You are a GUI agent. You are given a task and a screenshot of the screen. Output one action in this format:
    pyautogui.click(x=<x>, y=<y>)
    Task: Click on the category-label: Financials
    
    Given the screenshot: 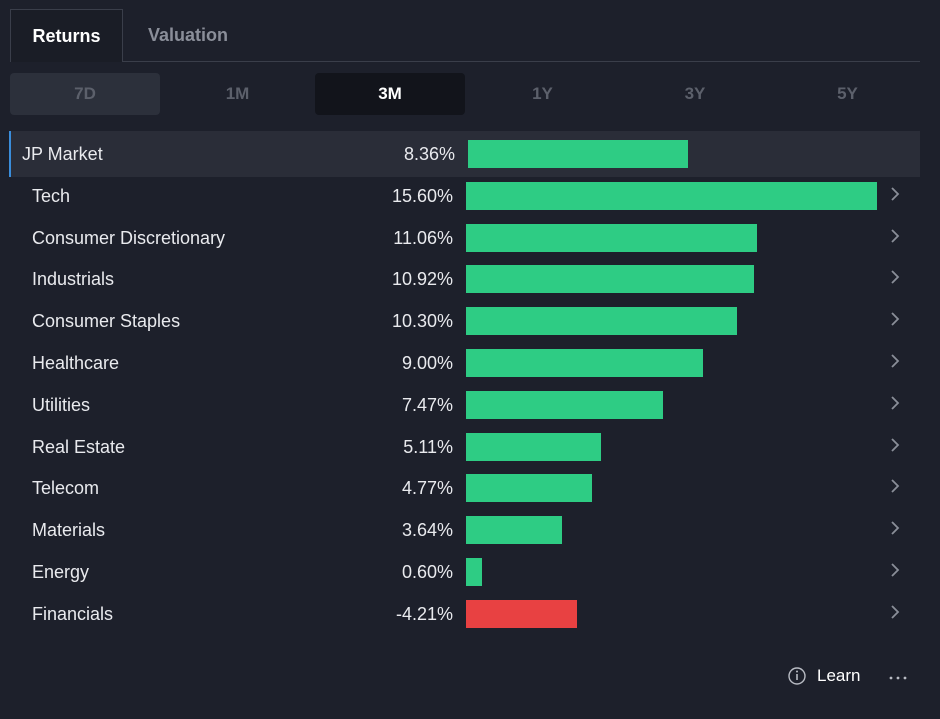 What is the action you would take?
    pyautogui.click(x=73, y=613)
    